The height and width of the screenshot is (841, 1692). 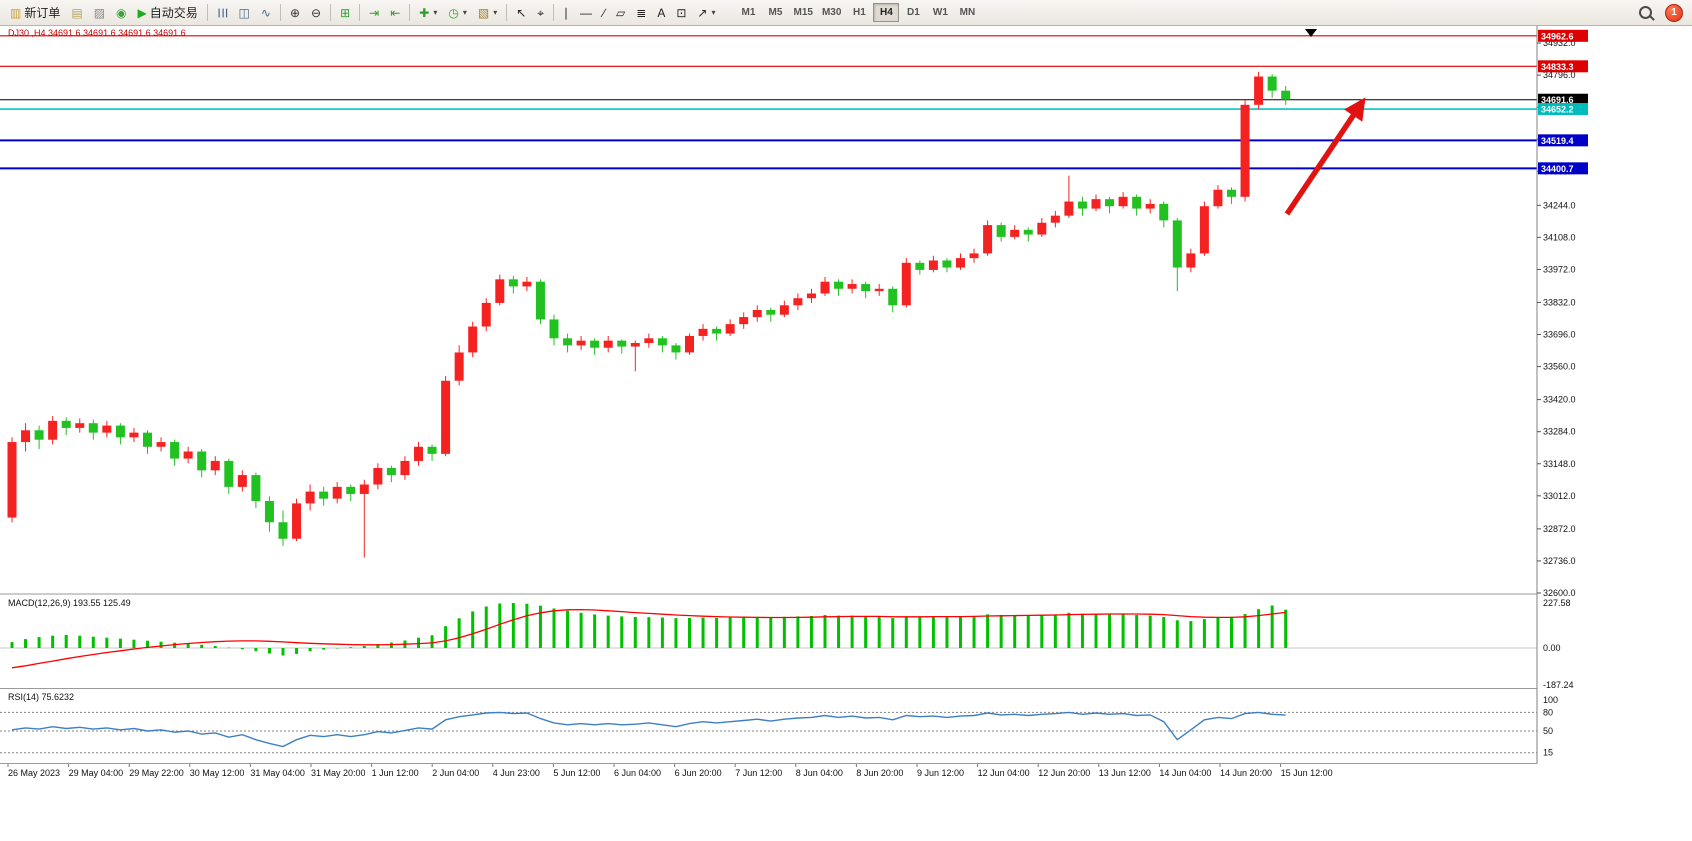 I want to click on candlestick-chart-button: ◫, so click(x=244, y=12).